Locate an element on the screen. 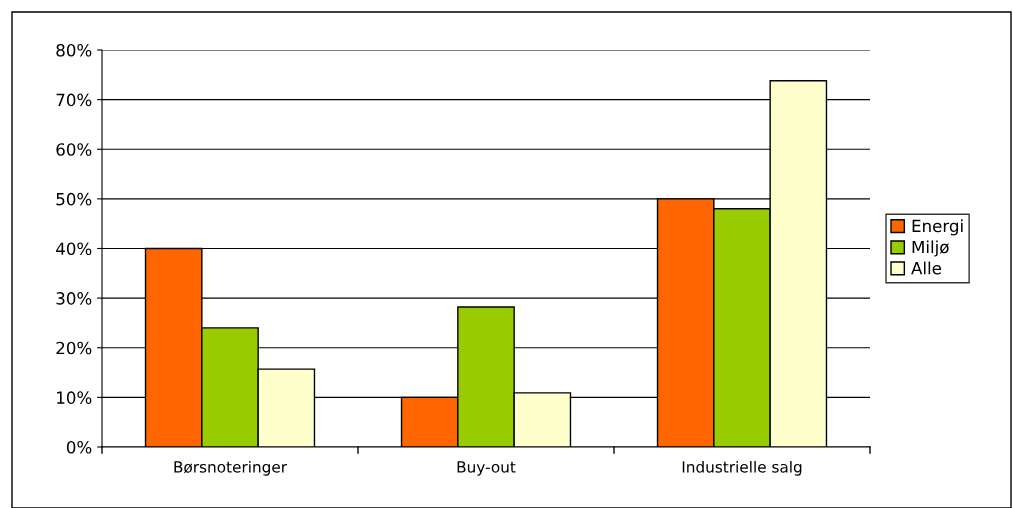 This screenshot has height=508, width=1013. y-tick-label: 20% is located at coordinates (74, 348).